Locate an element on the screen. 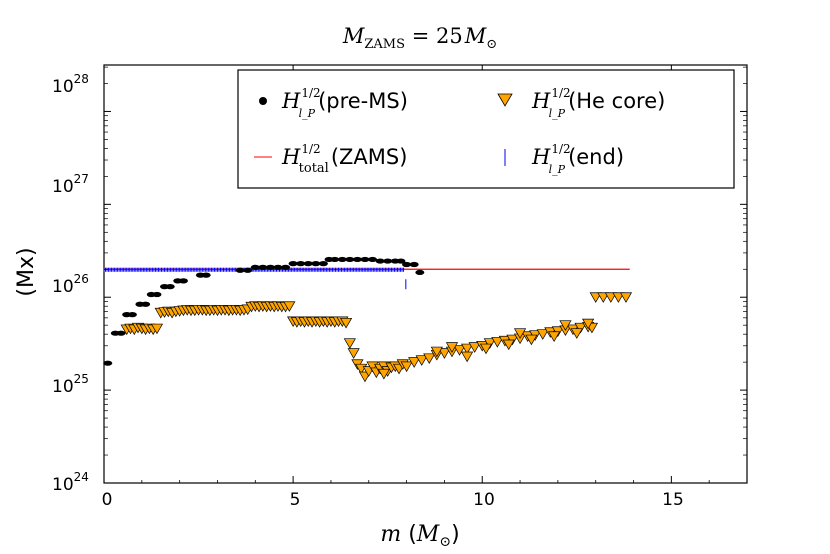 The width and height of the screenshot is (830, 554). legend-marker-he-core is located at coordinates (505, 100).